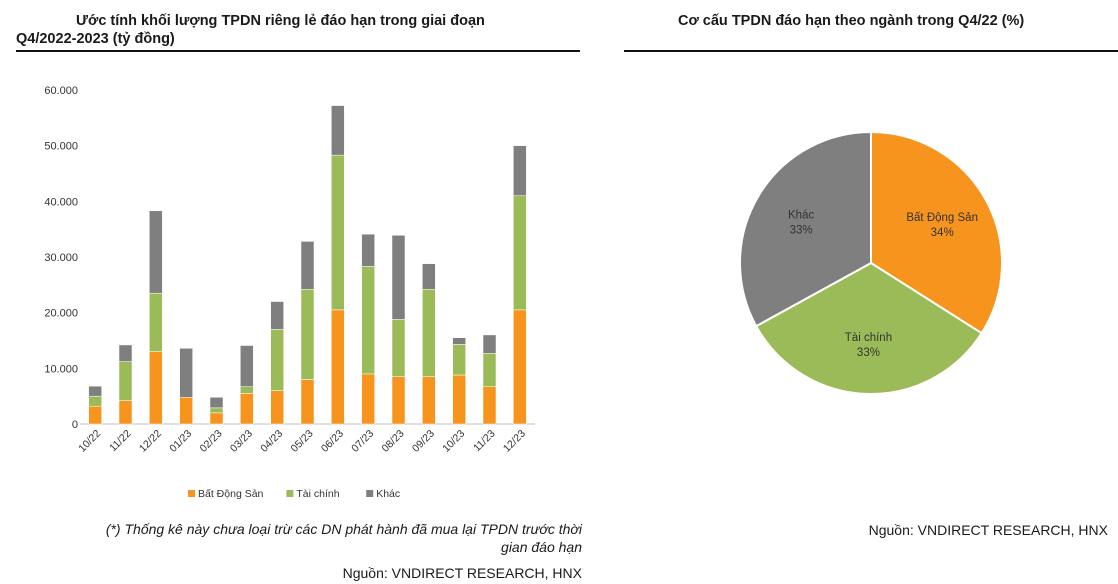  Describe the element at coordinates (150, 441) in the screenshot. I see `x-tick-label: 12/22` at that location.